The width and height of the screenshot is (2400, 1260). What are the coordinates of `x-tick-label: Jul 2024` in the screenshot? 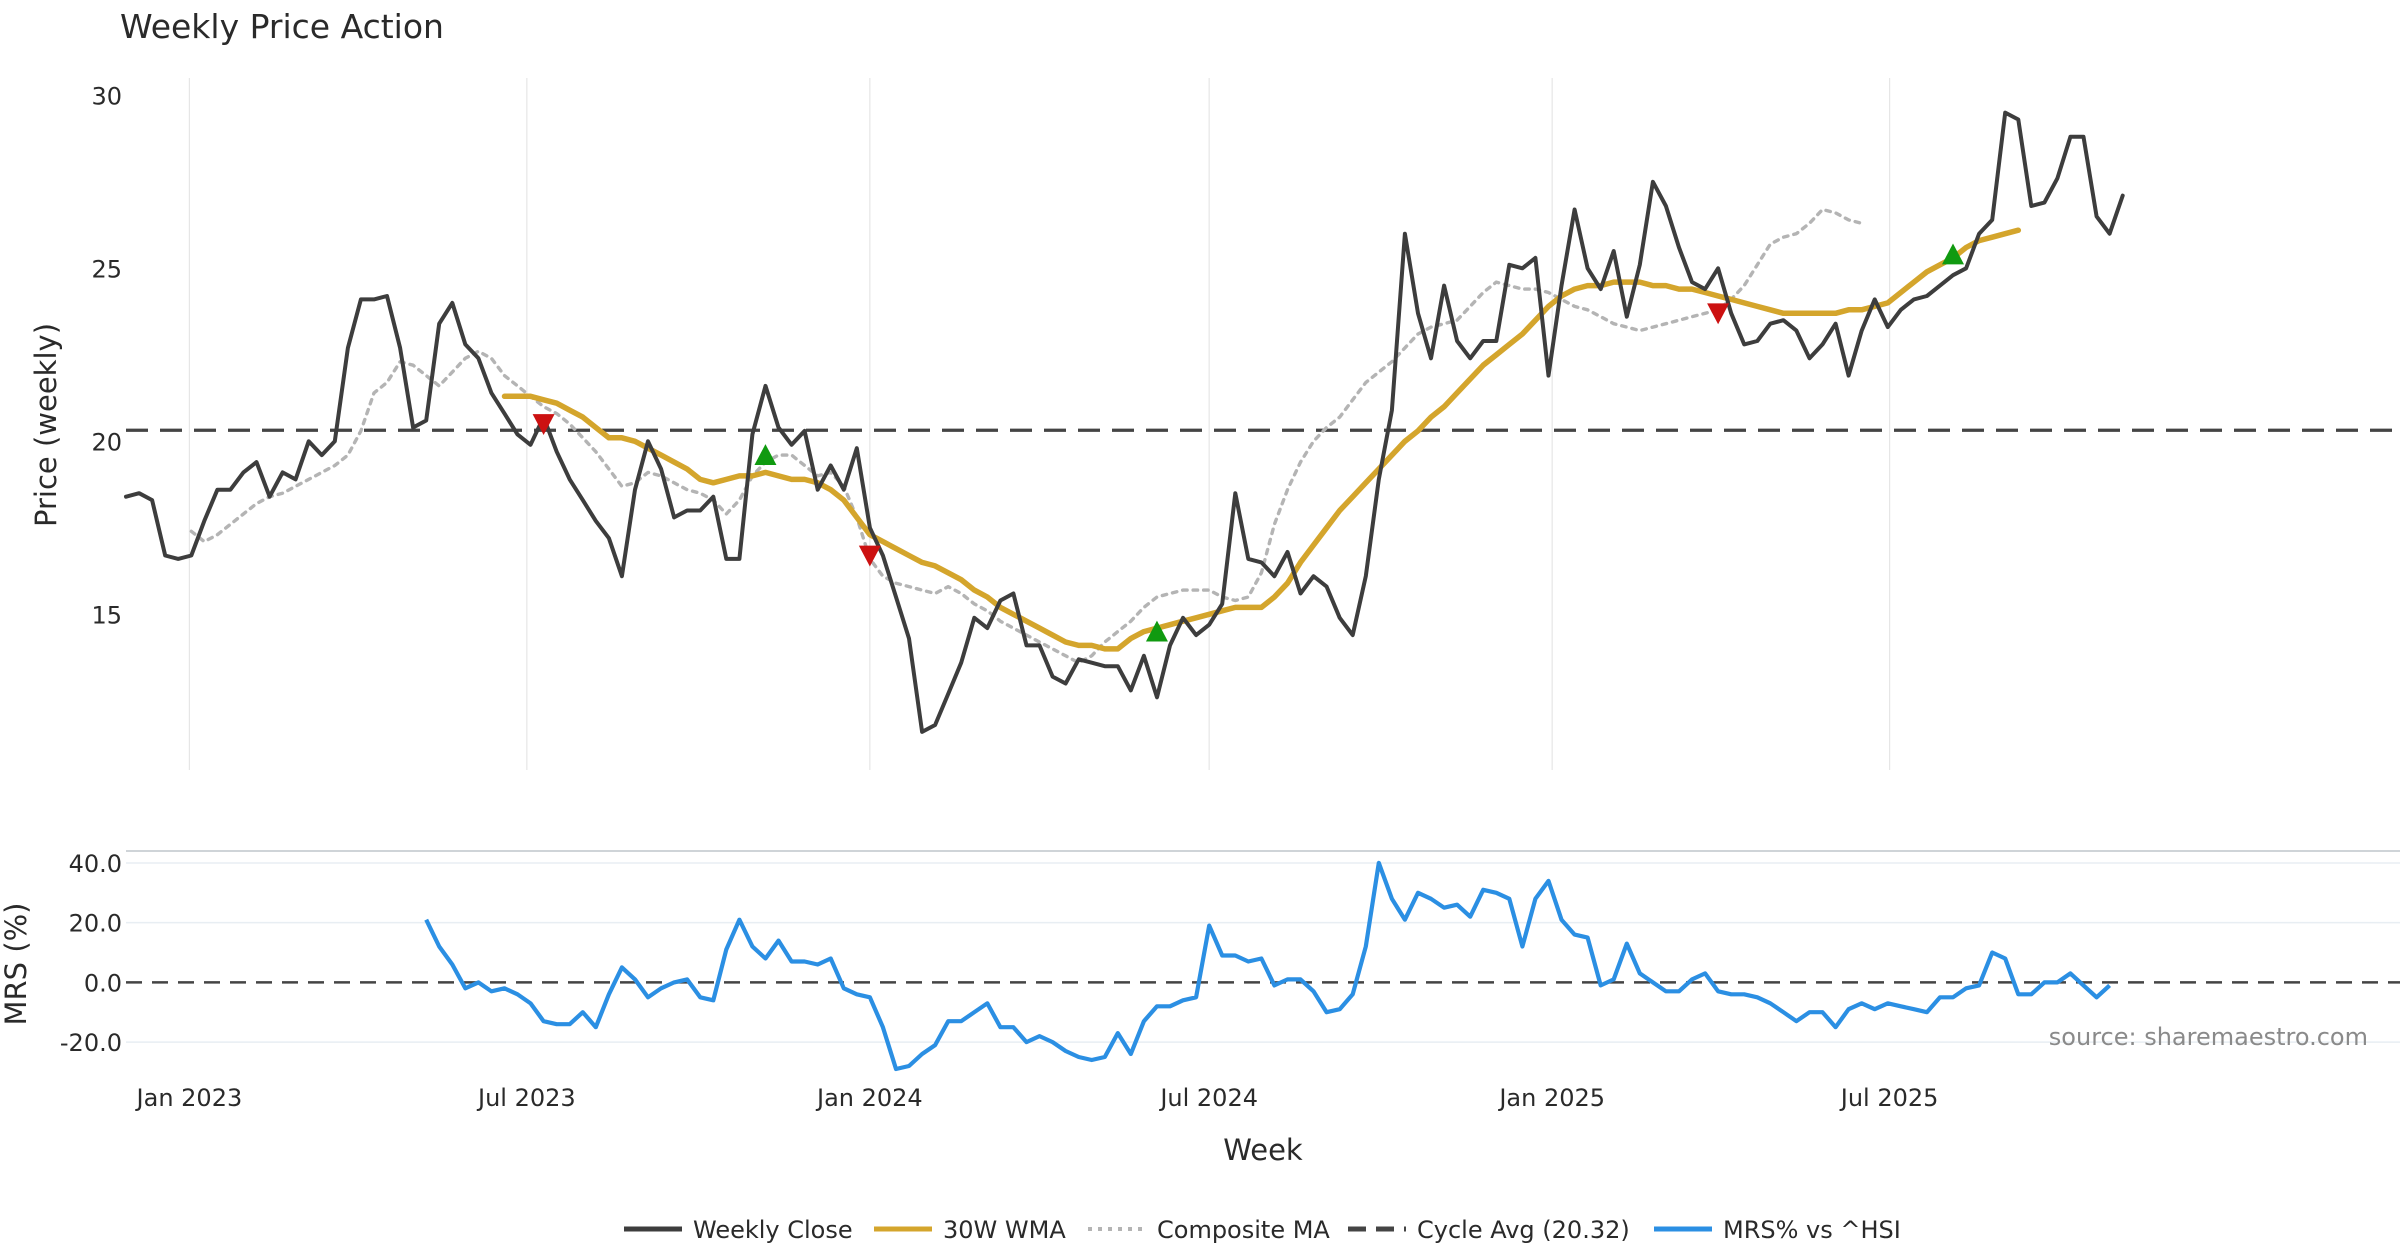 It's located at (1208, 1098).